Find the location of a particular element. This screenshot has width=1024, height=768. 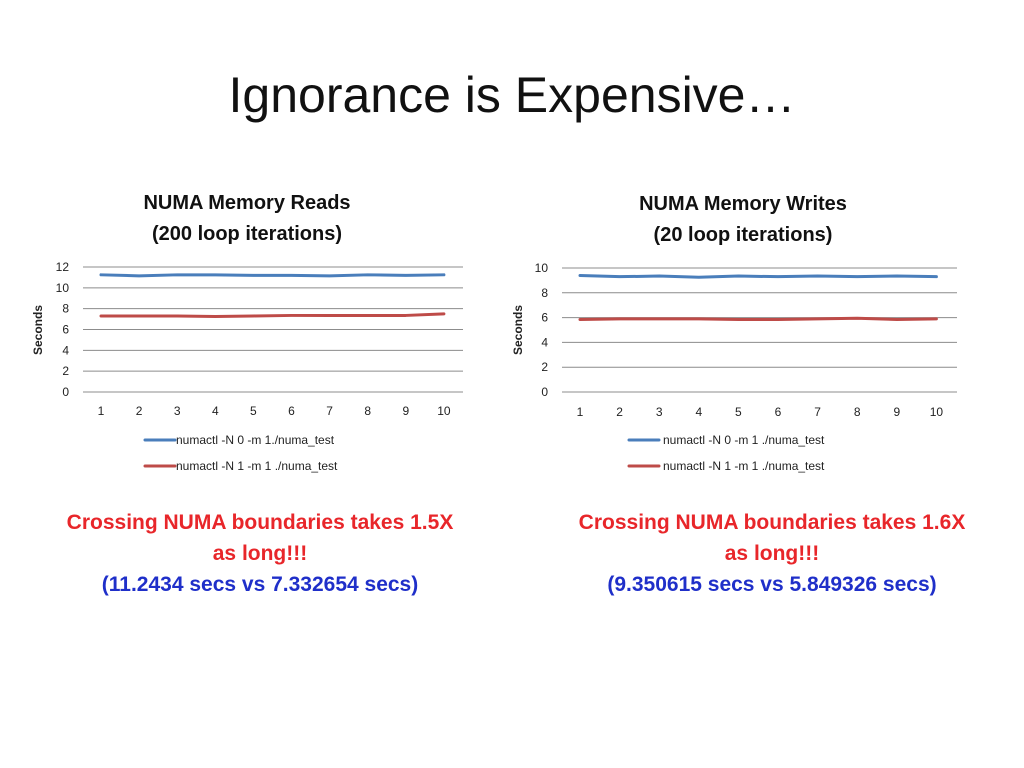

conclusion-statement: Crossing NUMA boundaries takes 1.6X is located at coordinates (772, 522).